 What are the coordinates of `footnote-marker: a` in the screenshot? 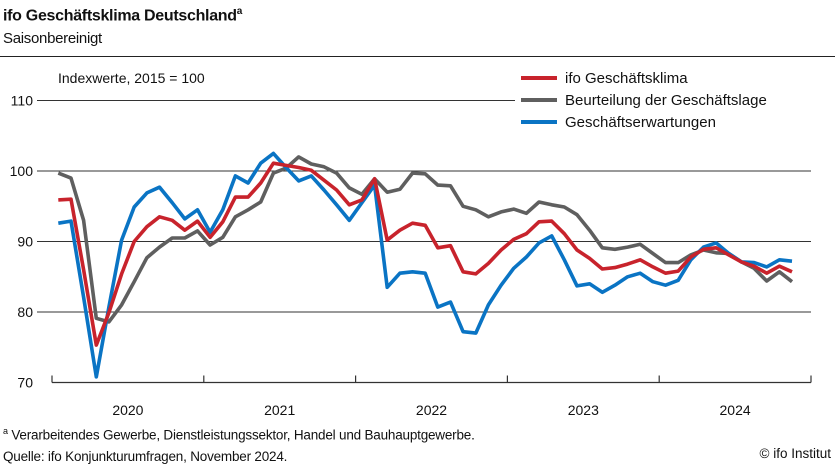 It's located at (5, 431).